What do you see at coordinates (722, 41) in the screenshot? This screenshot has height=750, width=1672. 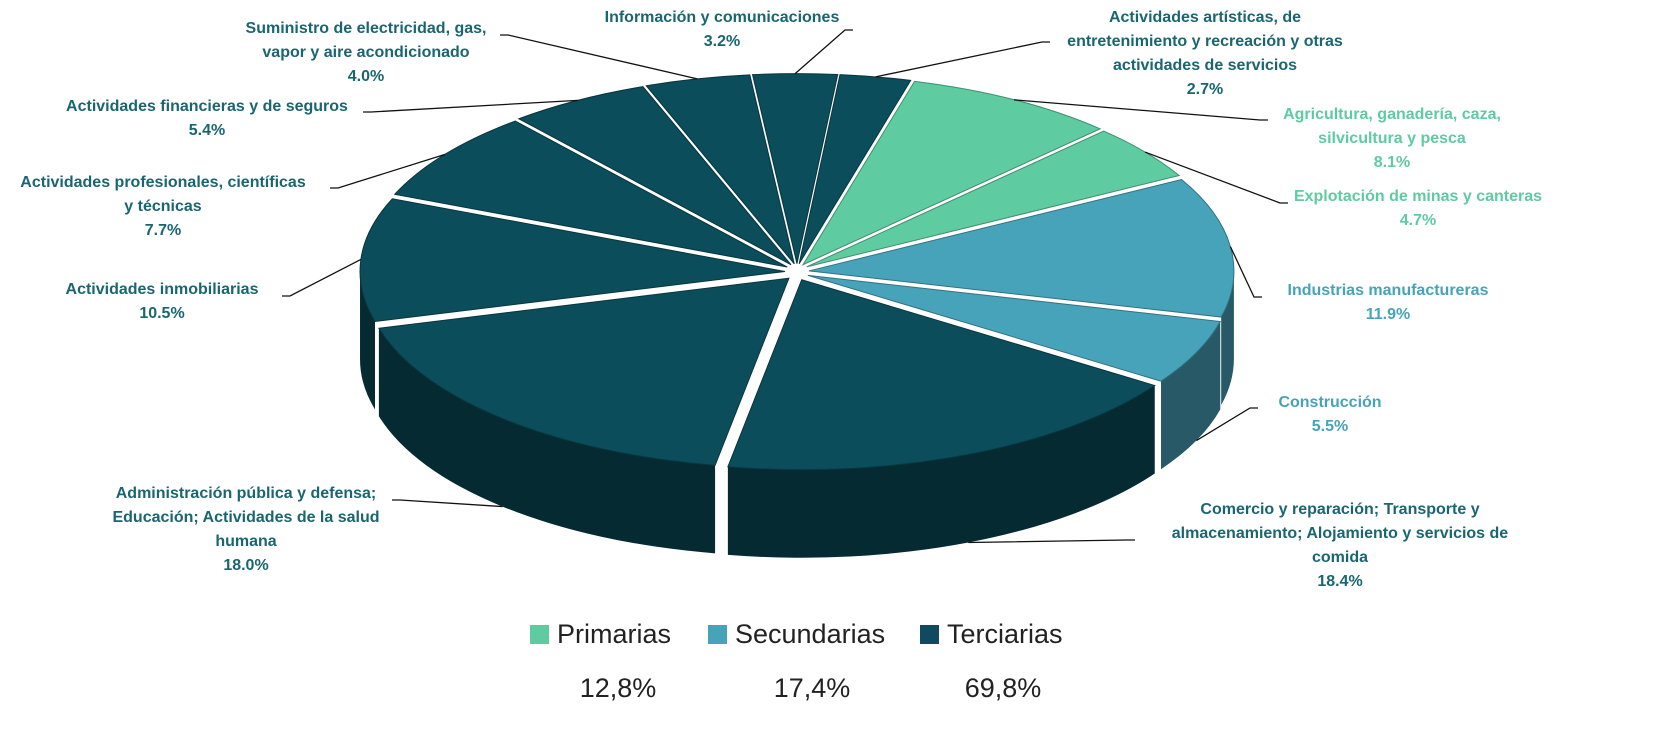 I see `slice-value-label: 3.2%` at bounding box center [722, 41].